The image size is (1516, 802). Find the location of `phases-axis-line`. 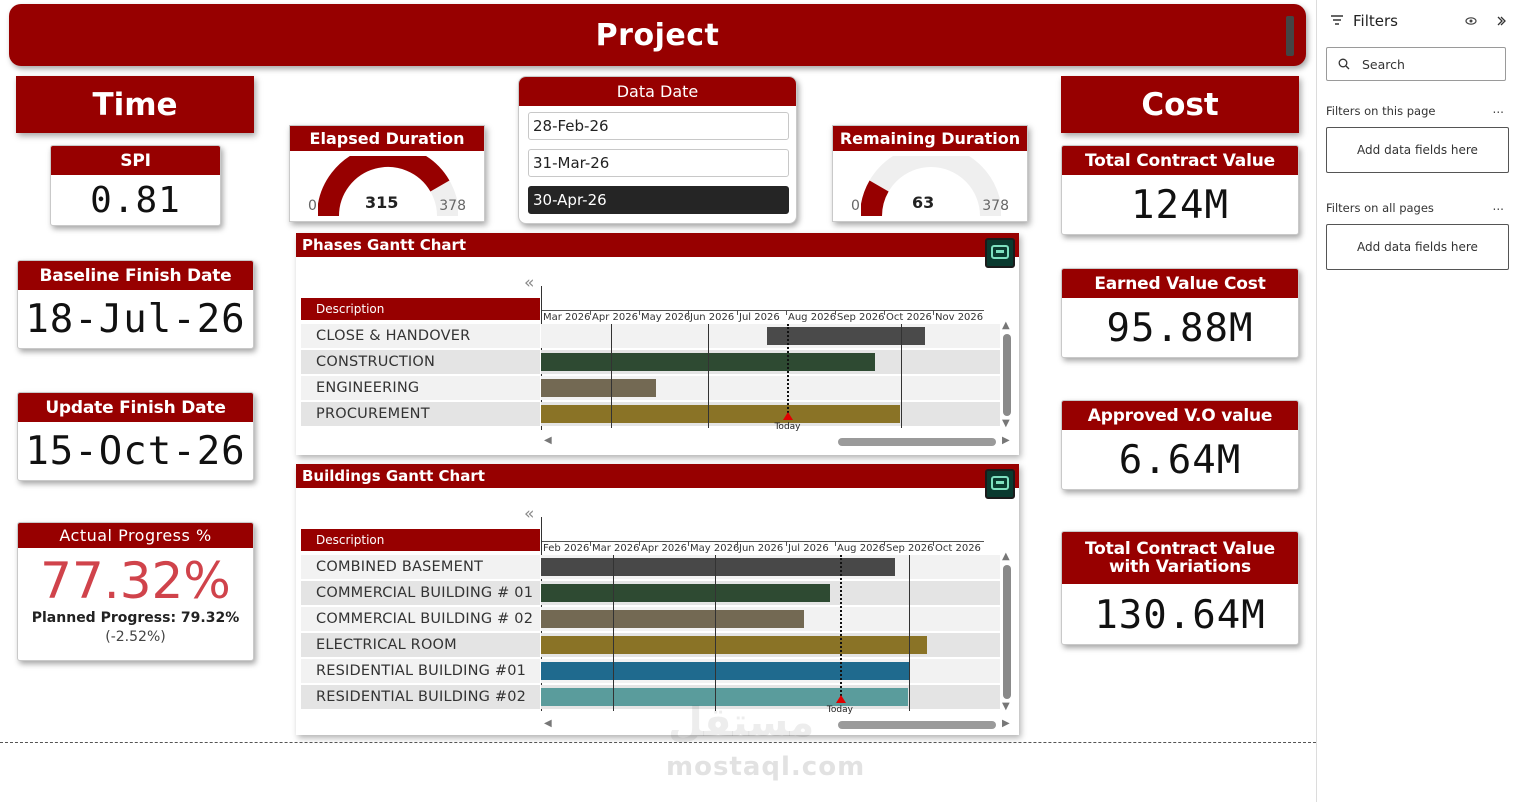

phases-axis-line is located at coordinates (762, 310).